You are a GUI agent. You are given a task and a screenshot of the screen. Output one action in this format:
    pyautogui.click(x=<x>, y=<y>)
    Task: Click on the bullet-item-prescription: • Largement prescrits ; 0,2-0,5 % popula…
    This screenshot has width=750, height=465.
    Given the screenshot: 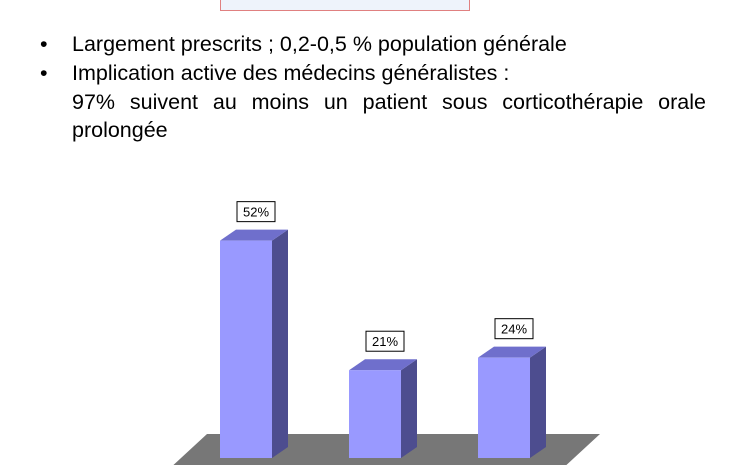 What is the action you would take?
    pyautogui.click(x=373, y=44)
    